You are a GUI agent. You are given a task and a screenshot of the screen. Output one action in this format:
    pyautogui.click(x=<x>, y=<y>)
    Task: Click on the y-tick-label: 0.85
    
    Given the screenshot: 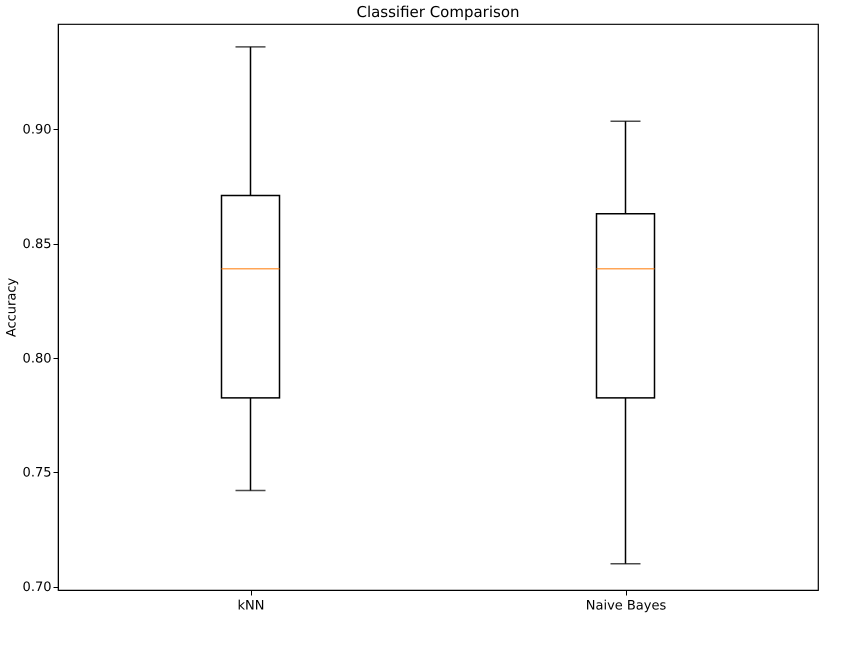 What is the action you would take?
    pyautogui.click(x=37, y=244)
    